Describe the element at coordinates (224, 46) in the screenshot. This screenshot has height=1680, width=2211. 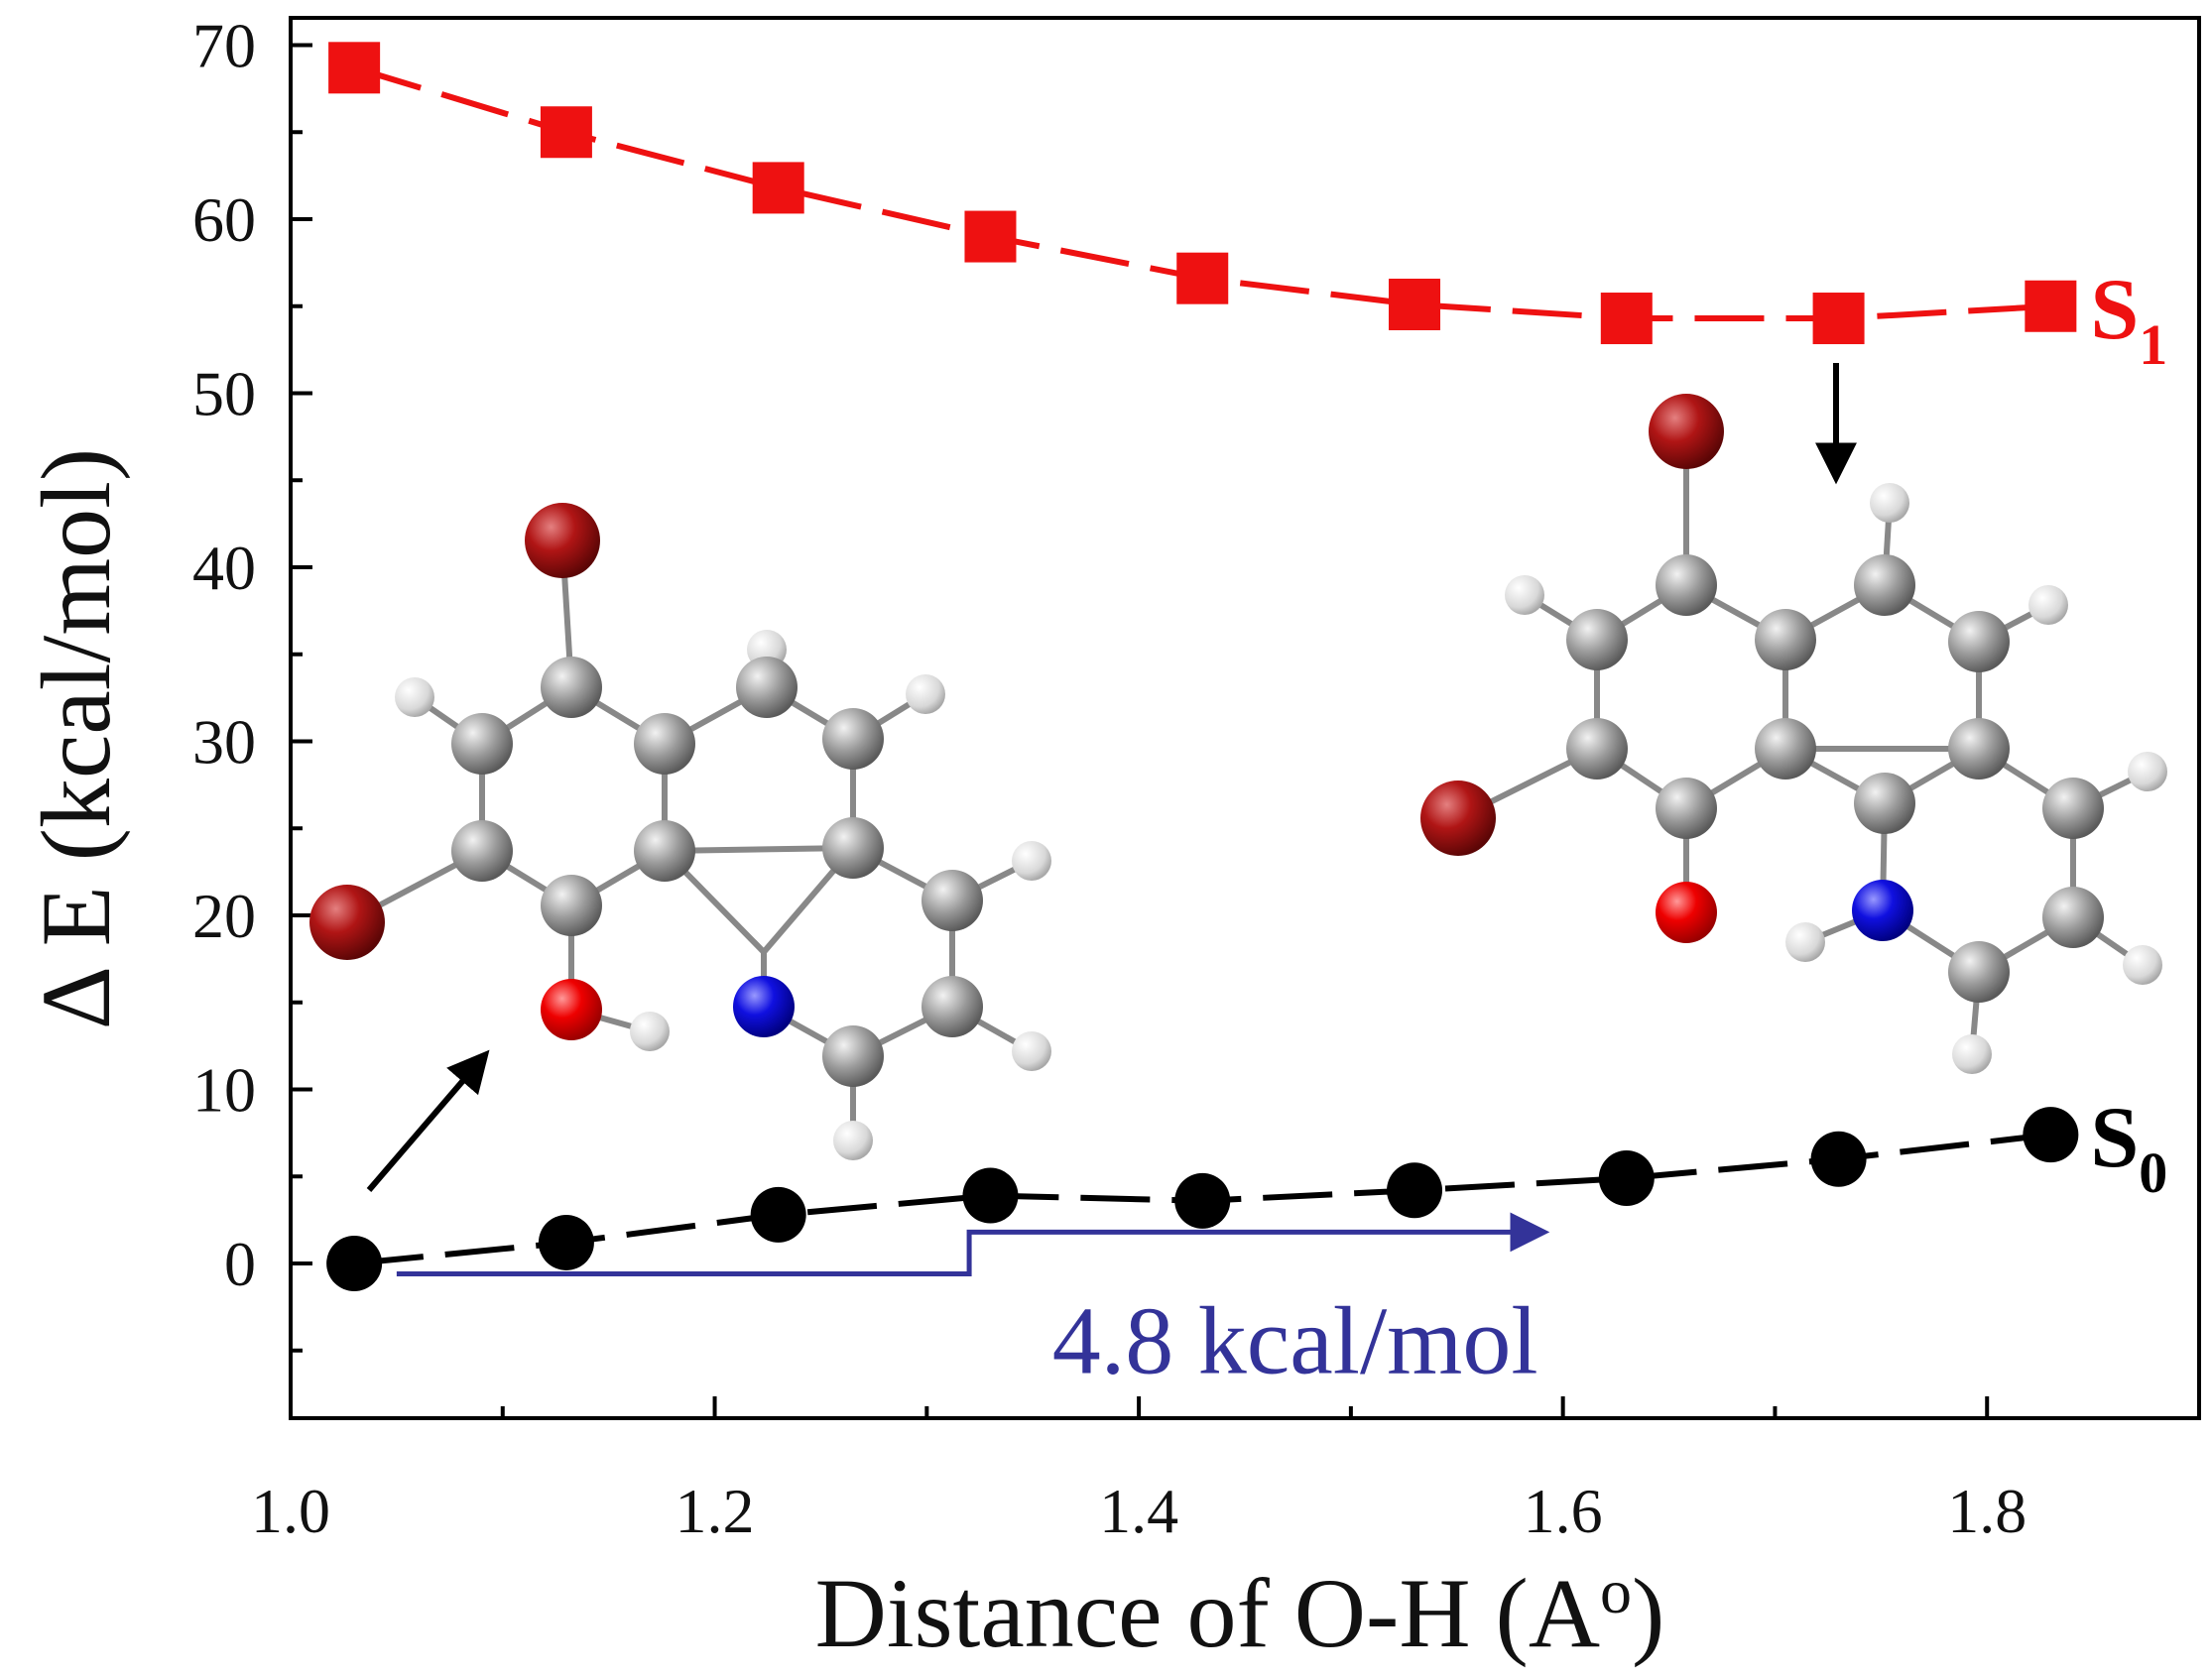
I see `y-tick-label: 70` at that location.